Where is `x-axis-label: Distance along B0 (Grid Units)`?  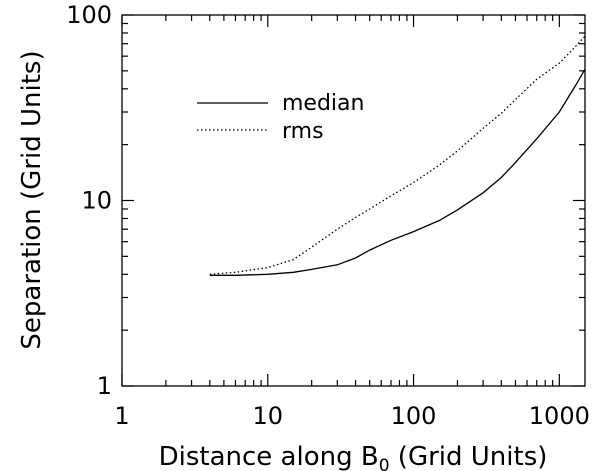
x-axis-label: Distance along B0 (Grid Units) is located at coordinates (353, 456).